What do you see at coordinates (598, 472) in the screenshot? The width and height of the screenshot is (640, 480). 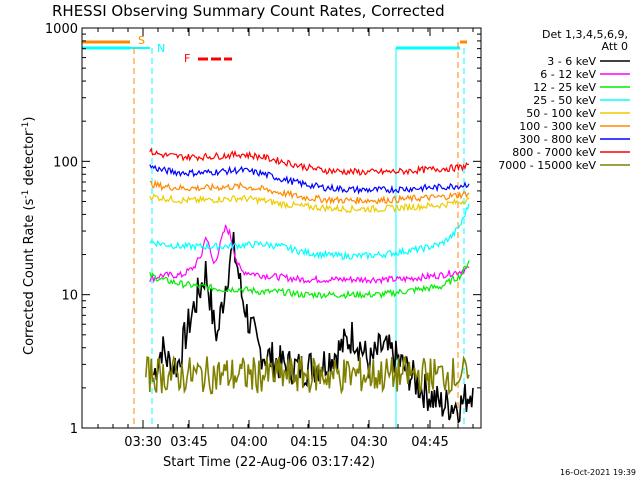 I see `timestamp: 16-Oct-2021 19:39` at bounding box center [598, 472].